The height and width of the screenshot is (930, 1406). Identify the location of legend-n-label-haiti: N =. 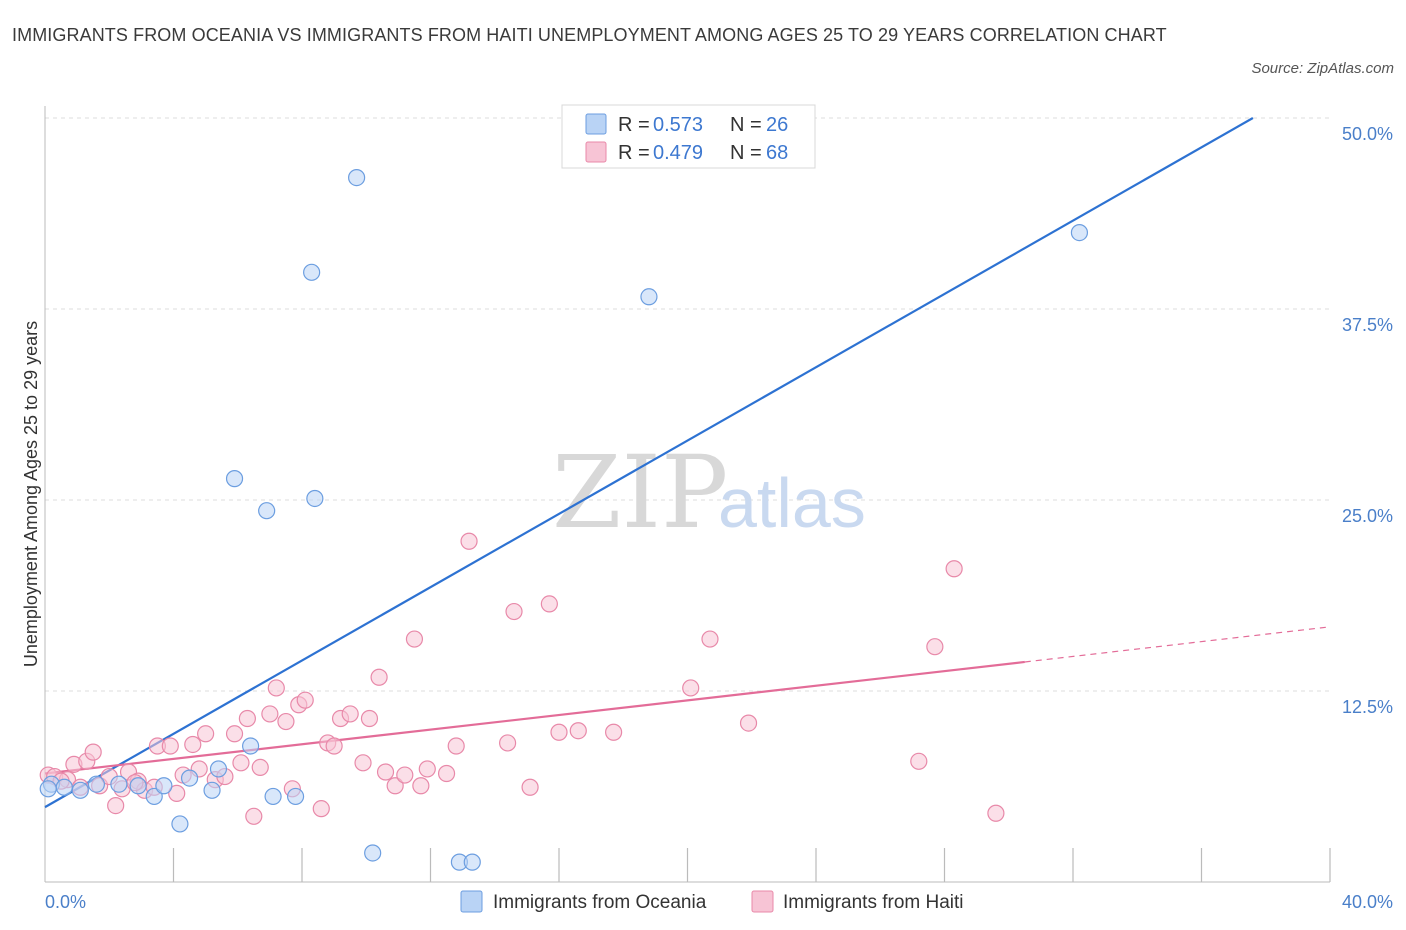
(746, 153).